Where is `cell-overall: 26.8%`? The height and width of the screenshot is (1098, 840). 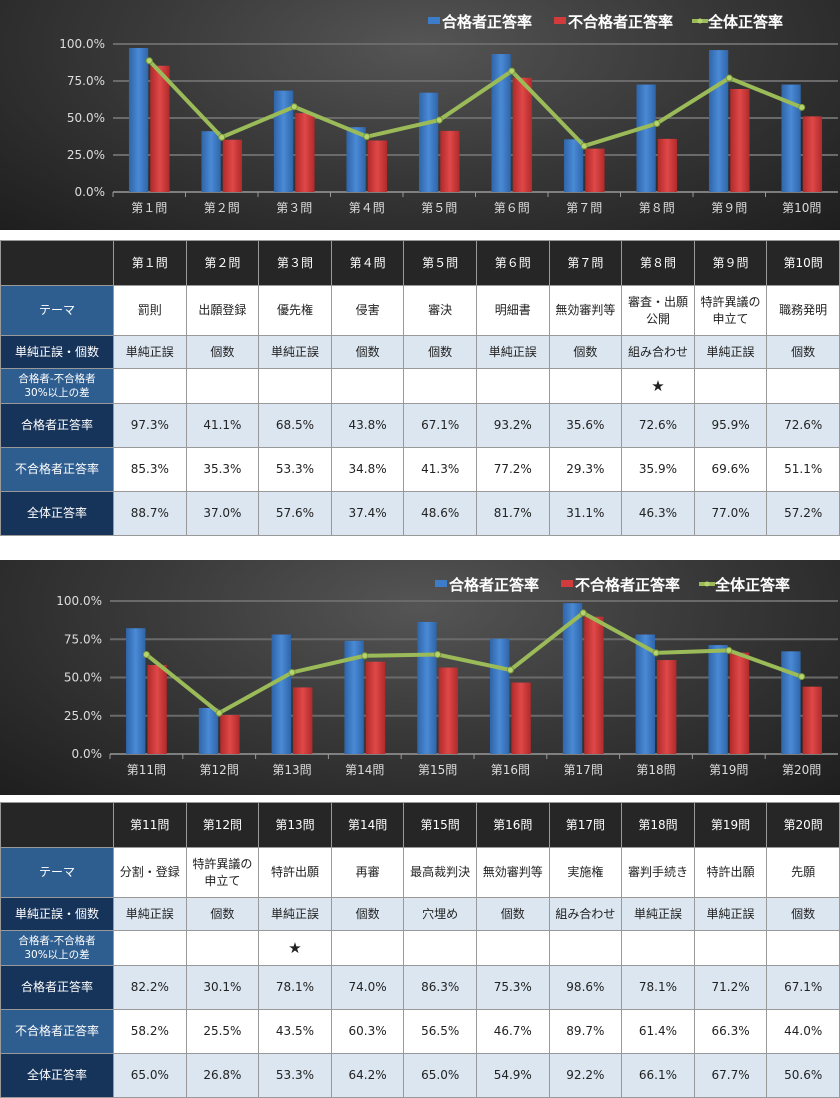
cell-overall: 26.8% is located at coordinates (222, 1075).